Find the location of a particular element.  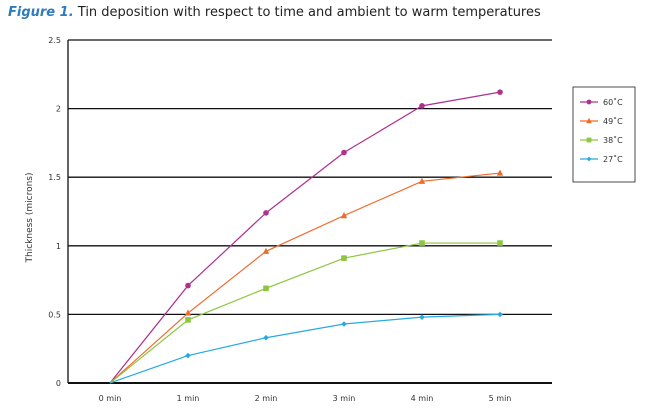

y-tick-label: 1.5 is located at coordinates (54, 177).